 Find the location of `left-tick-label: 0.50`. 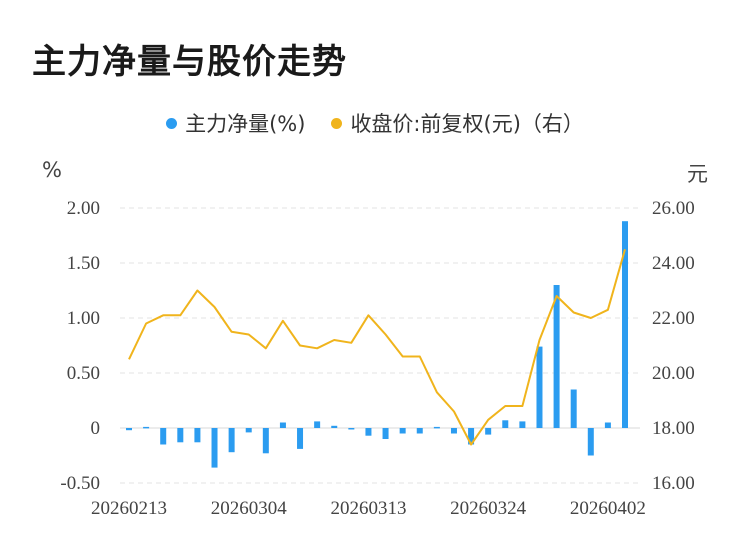

left-tick-label: 0.50 is located at coordinates (83, 373).